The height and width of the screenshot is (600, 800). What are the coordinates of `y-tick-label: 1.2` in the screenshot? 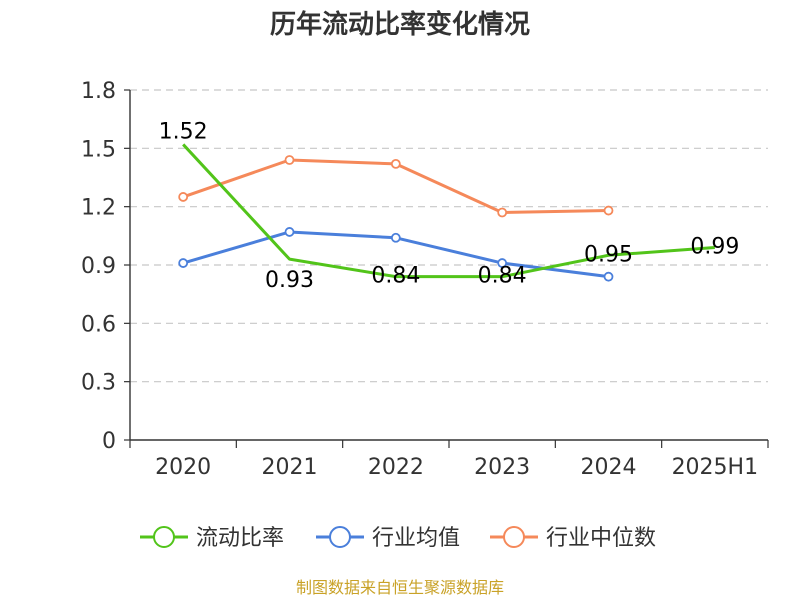 It's located at (98, 208).